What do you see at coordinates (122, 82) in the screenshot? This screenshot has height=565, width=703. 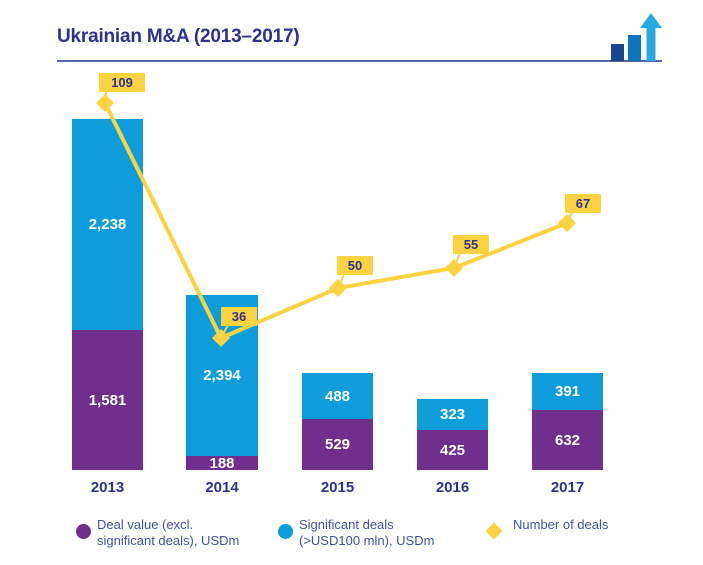 I see `deal-count-label-2013: 109` at bounding box center [122, 82].